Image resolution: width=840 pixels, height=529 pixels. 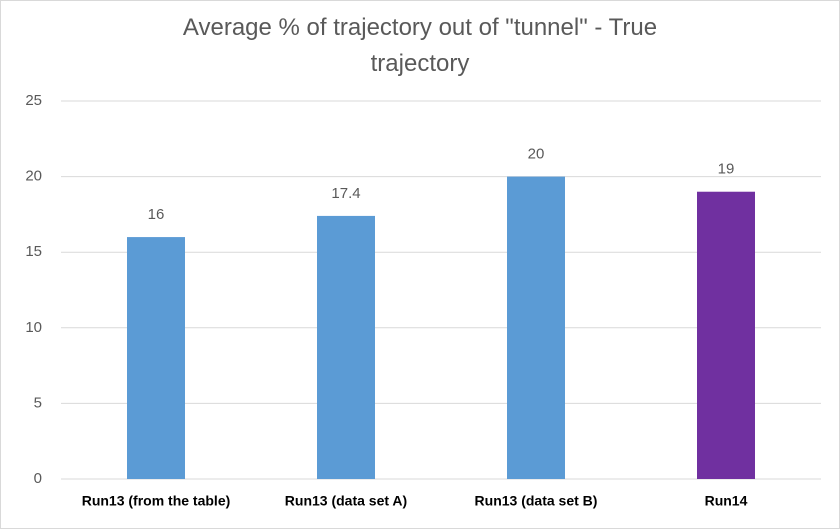 What do you see at coordinates (726, 501) in the screenshot?
I see `x-tick-label: Run14` at bounding box center [726, 501].